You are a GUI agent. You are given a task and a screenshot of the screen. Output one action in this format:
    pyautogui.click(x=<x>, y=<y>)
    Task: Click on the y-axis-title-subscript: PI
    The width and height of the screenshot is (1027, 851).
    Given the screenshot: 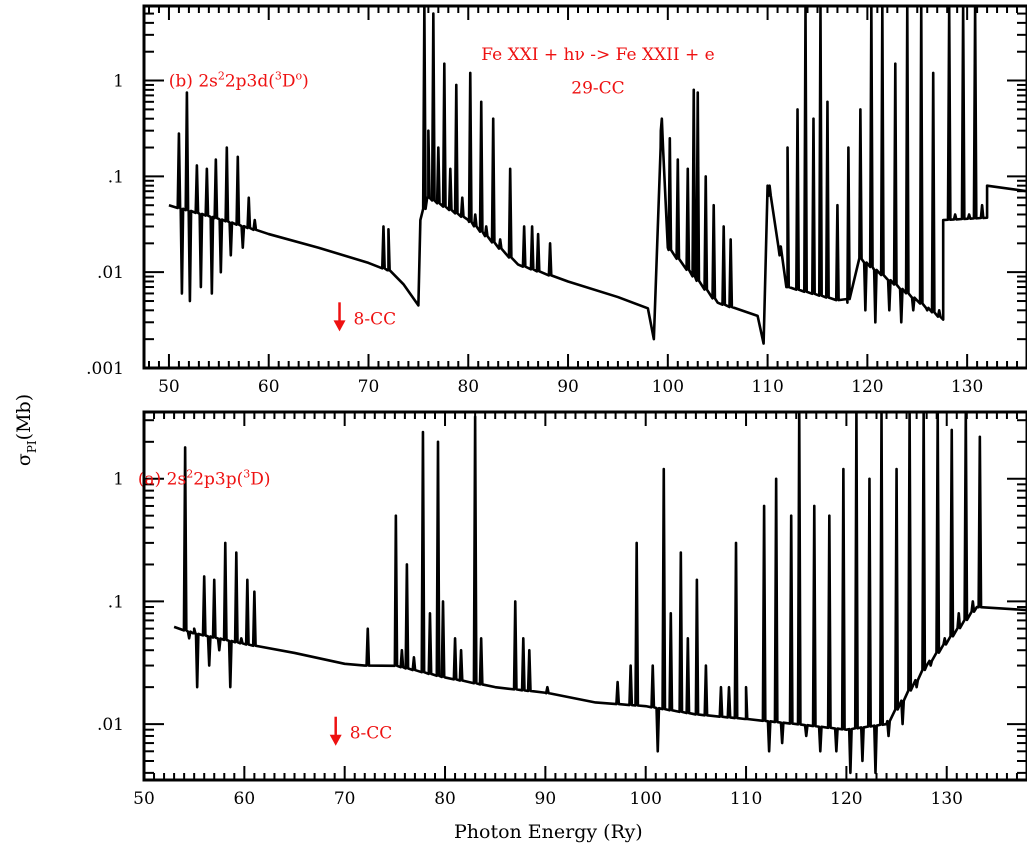 What is the action you would take?
    pyautogui.click(x=32, y=446)
    